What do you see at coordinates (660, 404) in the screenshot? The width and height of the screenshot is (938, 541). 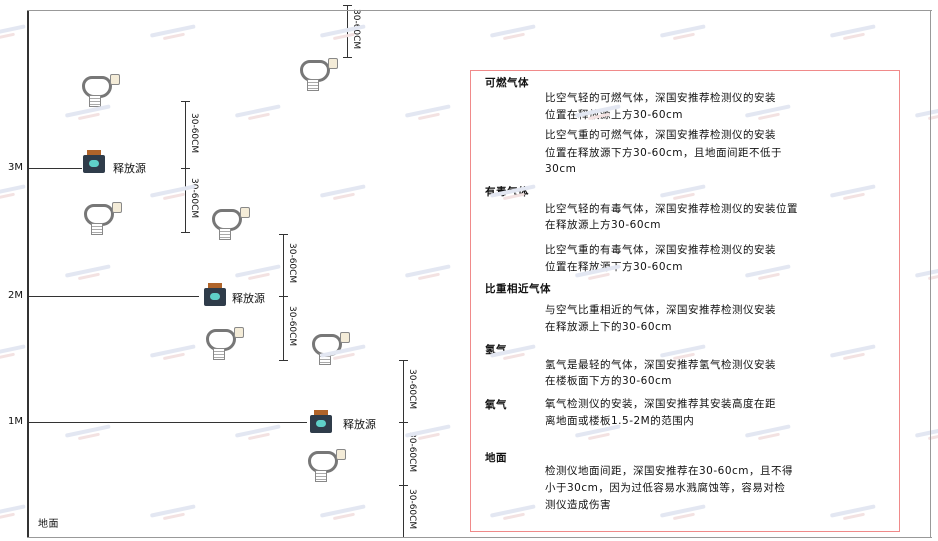 I see `section-text: 氧气检测仪的安装，深国安推荐其安装高度在距` at bounding box center [660, 404].